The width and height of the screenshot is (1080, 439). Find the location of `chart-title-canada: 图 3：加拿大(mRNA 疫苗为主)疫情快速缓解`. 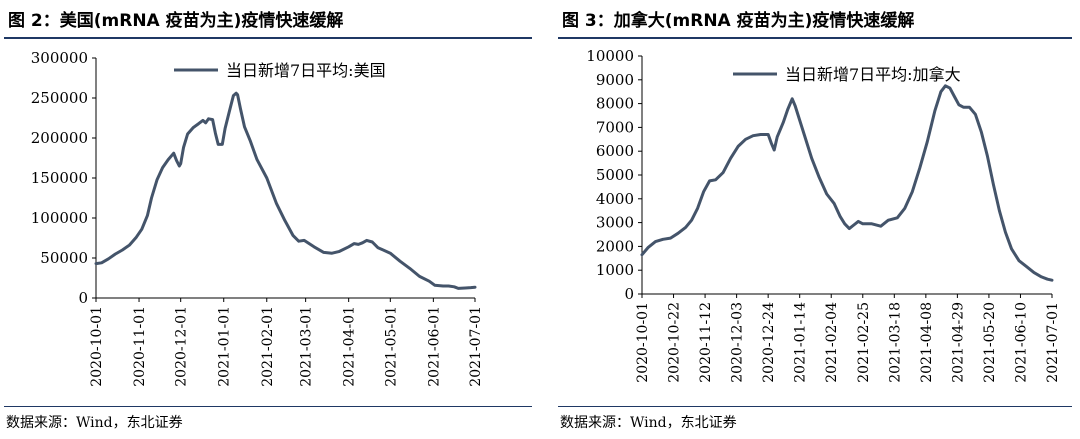

chart-title-canada: 图 3：加拿大(mRNA 疫苗为主)疫情快速缓解 is located at coordinates (738, 21).